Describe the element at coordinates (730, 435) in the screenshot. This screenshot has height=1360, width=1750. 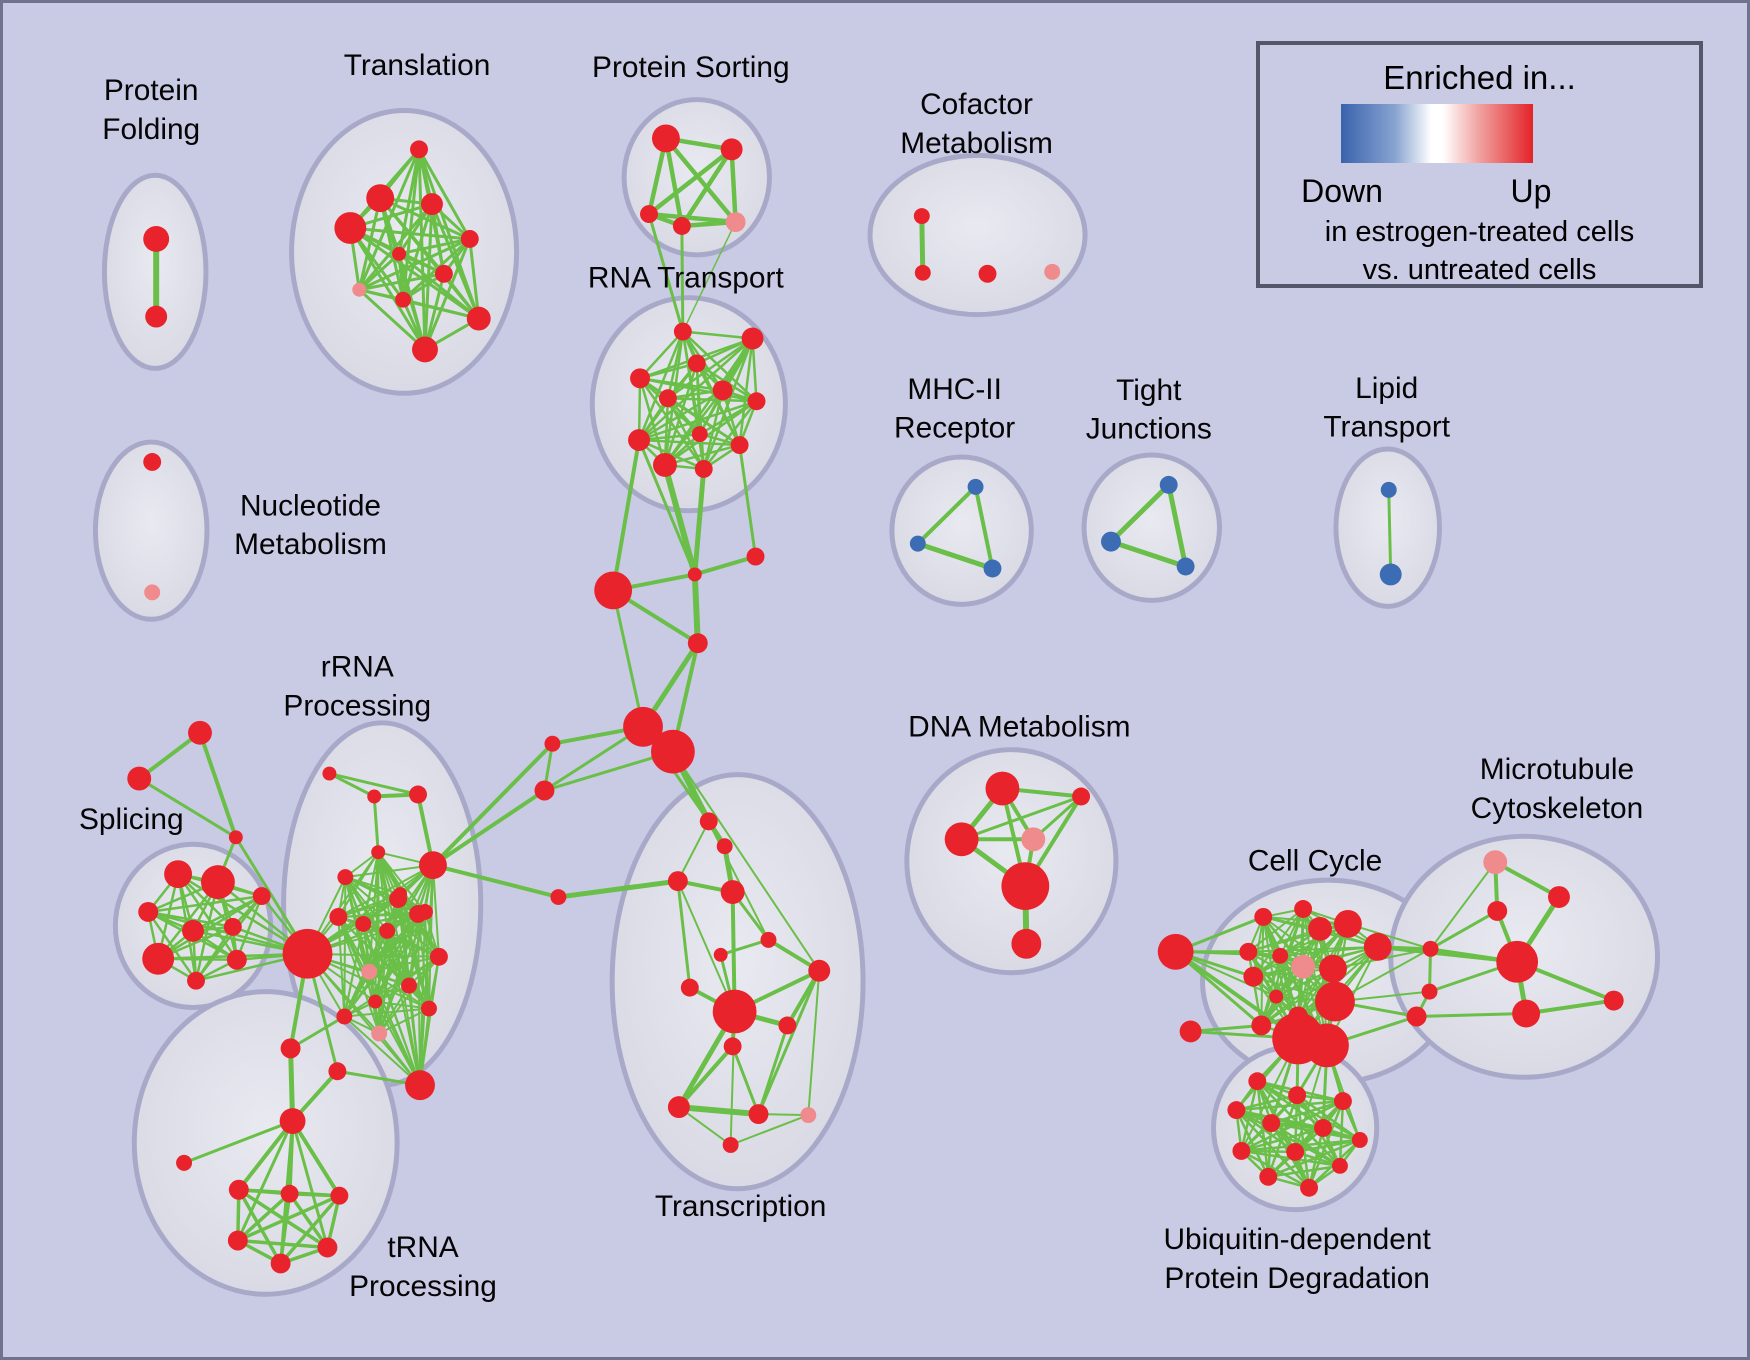
I see `edge-rt7-rt12` at that location.